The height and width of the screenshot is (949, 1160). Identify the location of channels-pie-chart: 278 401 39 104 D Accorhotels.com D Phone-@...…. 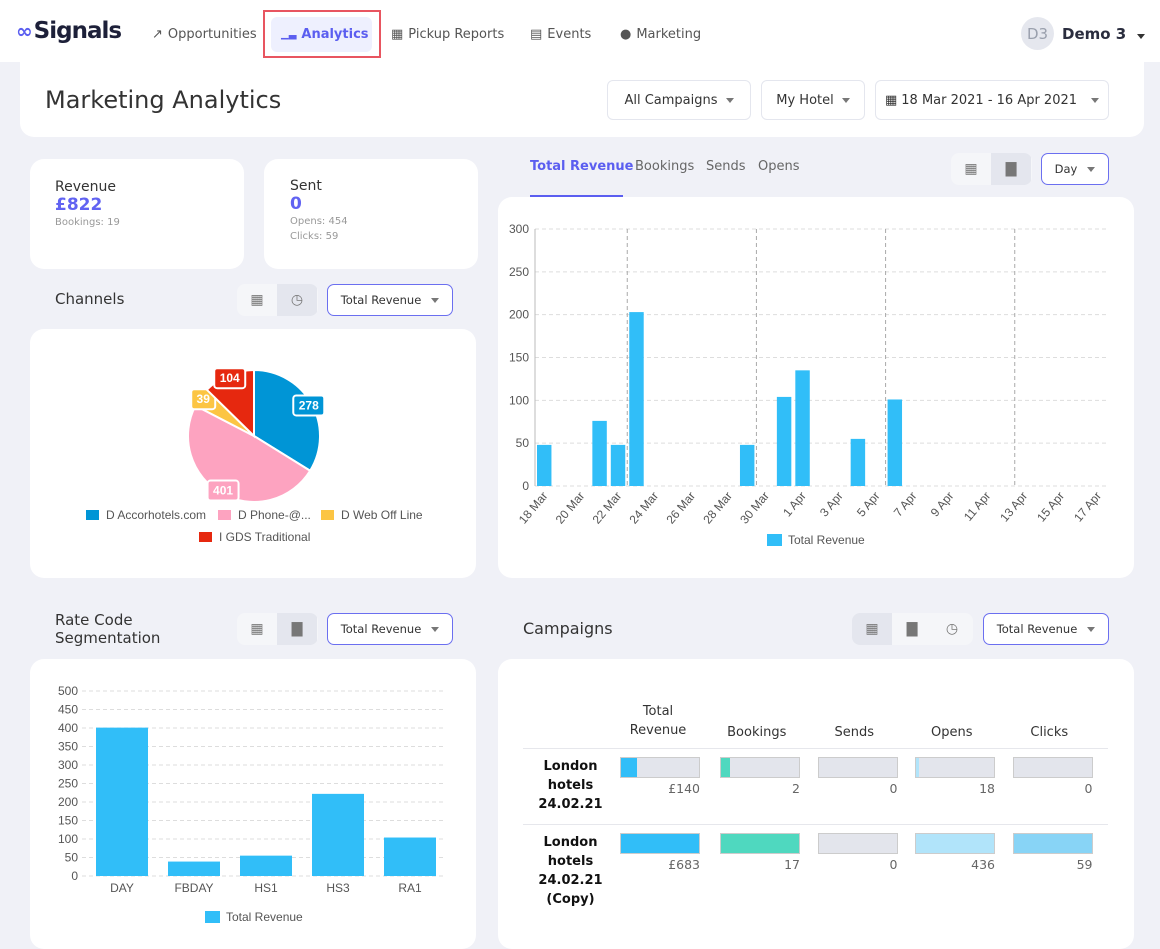
(254, 455).